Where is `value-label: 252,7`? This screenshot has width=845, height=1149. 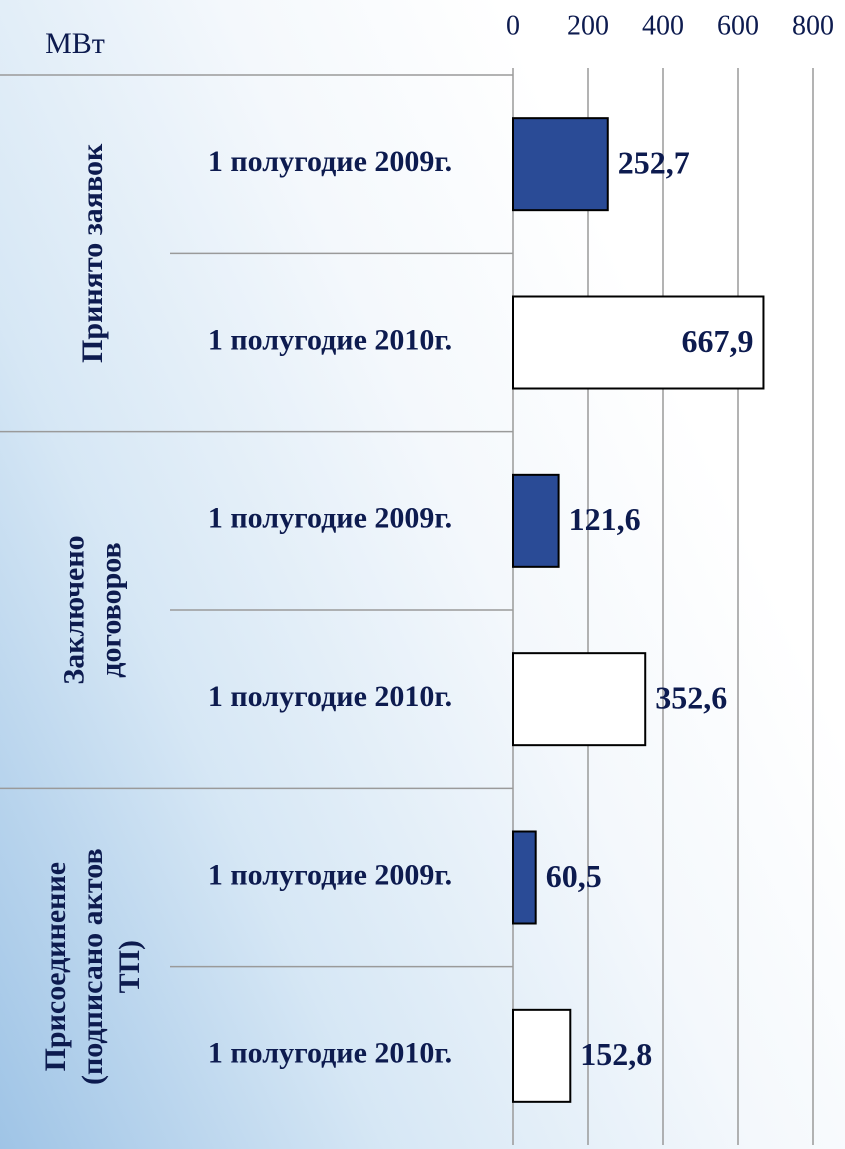
value-label: 252,7 is located at coordinates (654, 163).